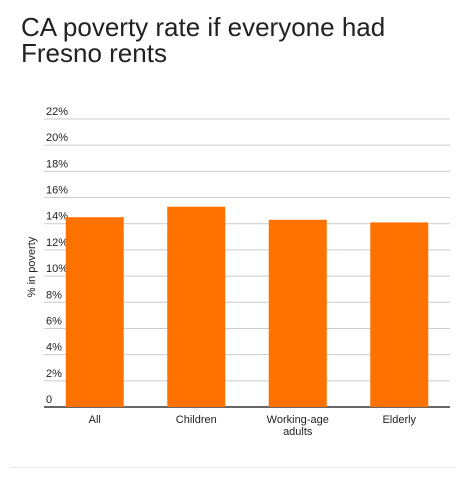  What do you see at coordinates (57, 243) in the screenshot?
I see `y-tick-label: 12%` at bounding box center [57, 243].